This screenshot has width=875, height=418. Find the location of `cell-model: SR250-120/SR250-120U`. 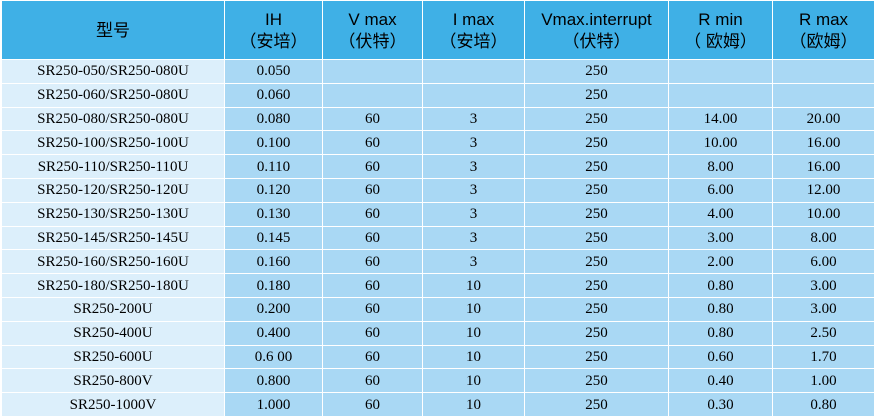

cell-model: SR250-120/SR250-120U is located at coordinates (113, 190).